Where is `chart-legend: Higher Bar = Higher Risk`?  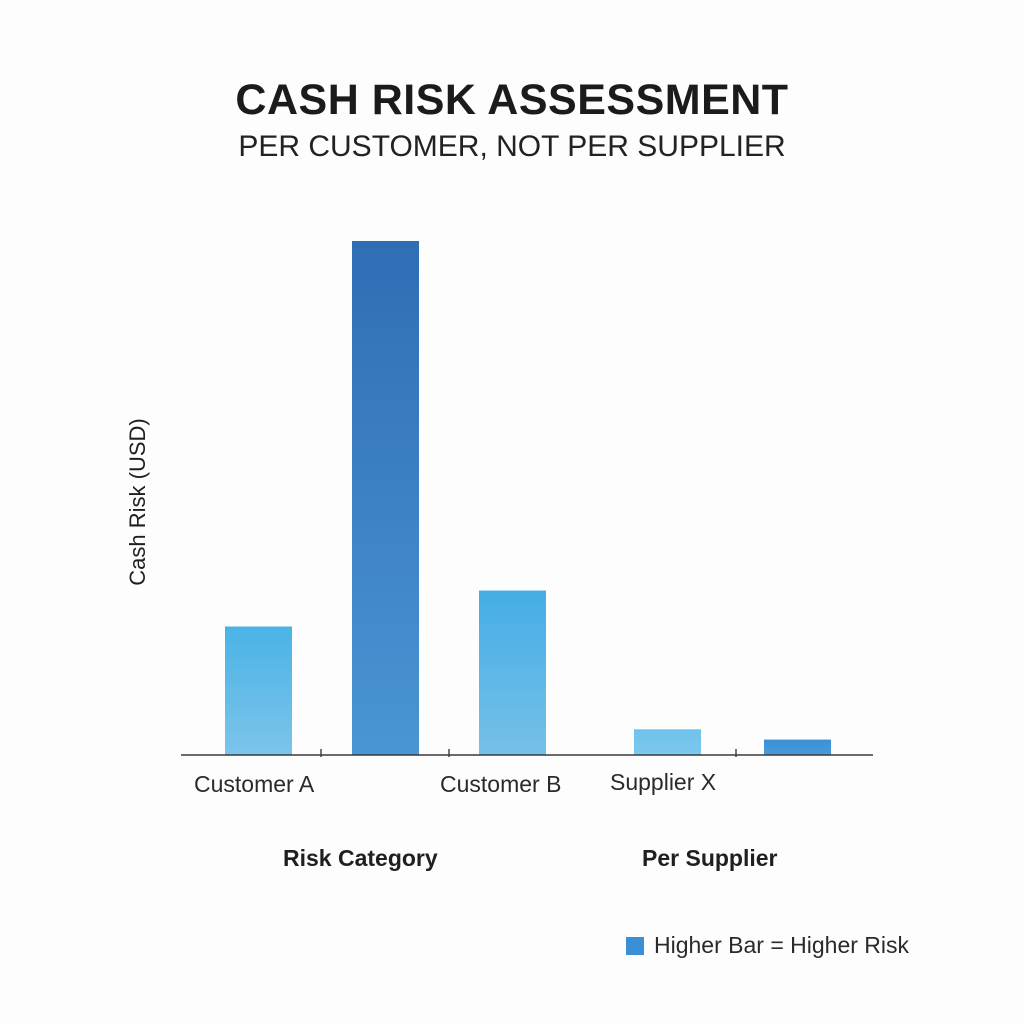 chart-legend: Higher Bar = Higher Risk is located at coordinates (767, 945).